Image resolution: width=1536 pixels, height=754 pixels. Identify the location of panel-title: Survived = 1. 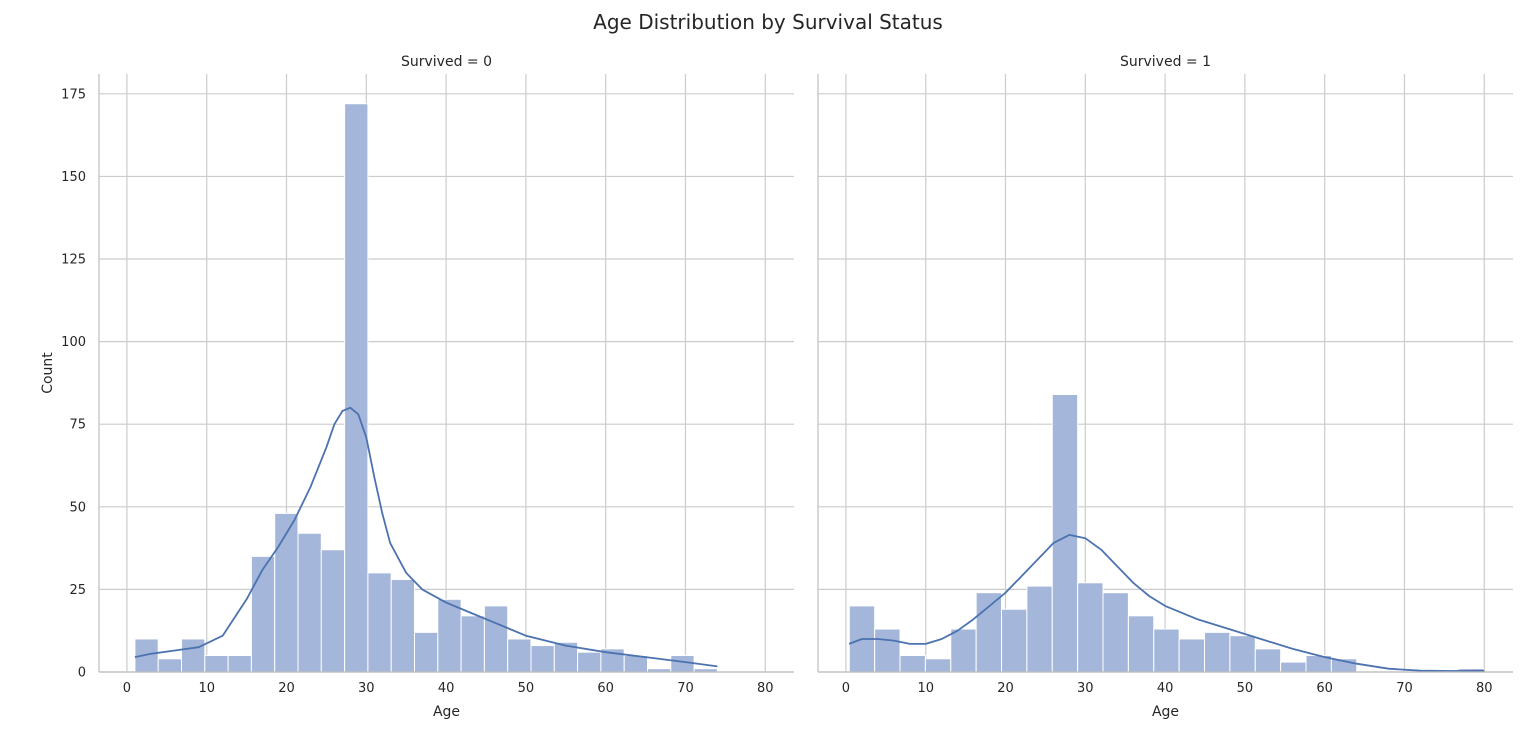
(1165, 62).